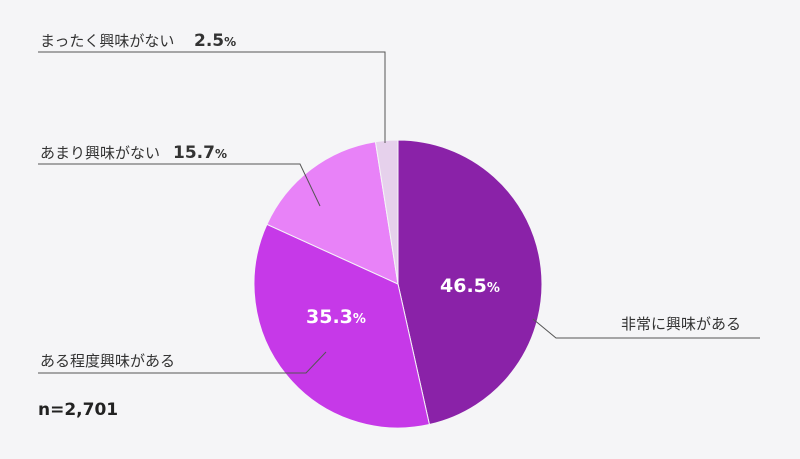  Describe the element at coordinates (107, 361) in the screenshot. I see `label-somewhat: ある程度興味がある` at that location.